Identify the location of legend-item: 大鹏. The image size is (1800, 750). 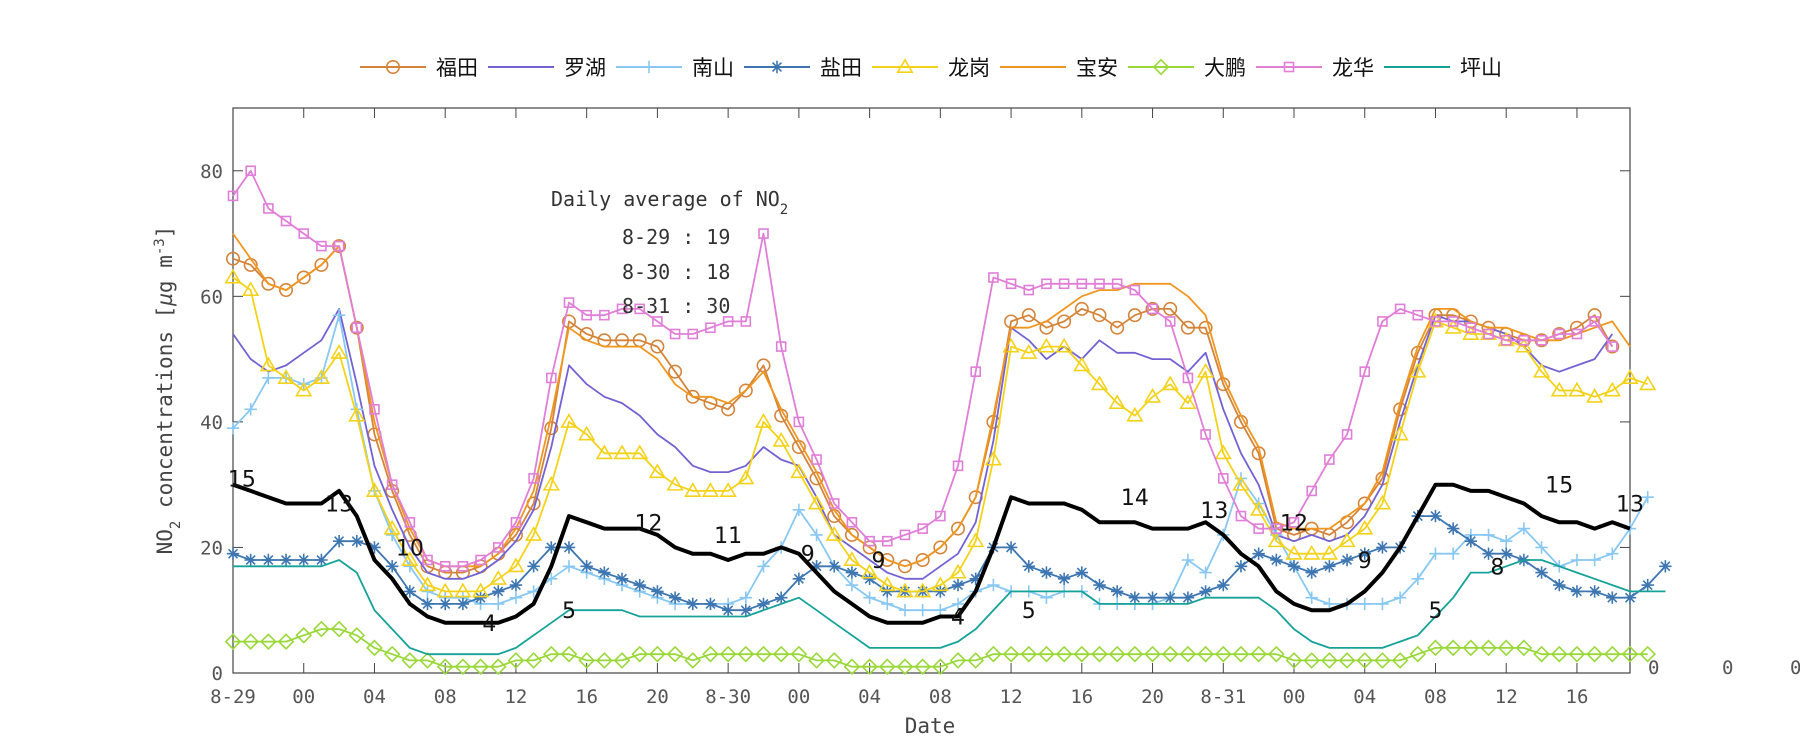
(1187, 68).